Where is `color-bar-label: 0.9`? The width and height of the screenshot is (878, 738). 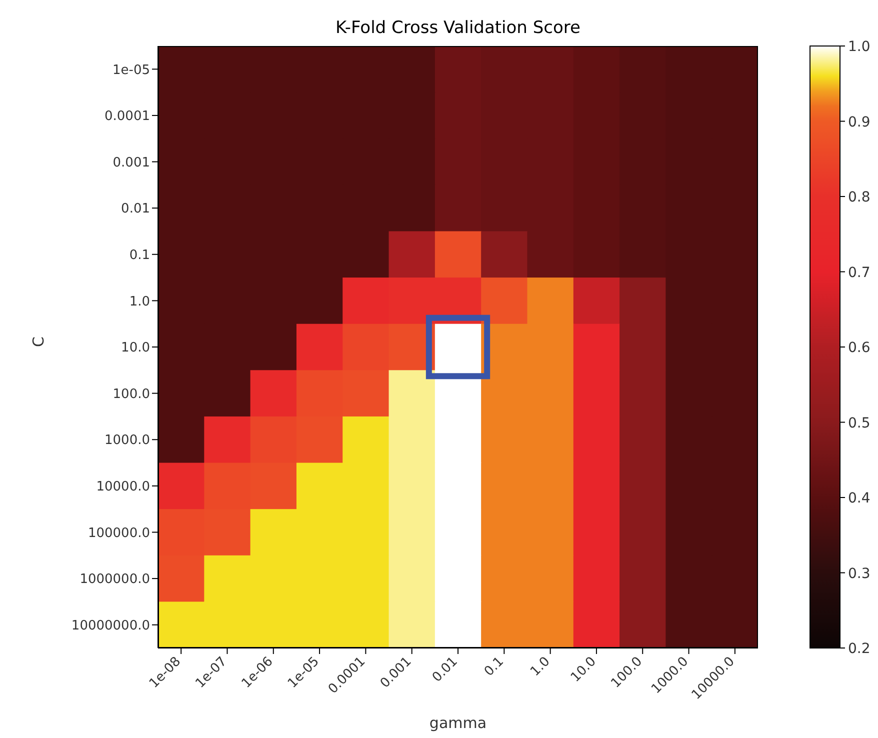 color-bar-label: 0.9 is located at coordinates (859, 122).